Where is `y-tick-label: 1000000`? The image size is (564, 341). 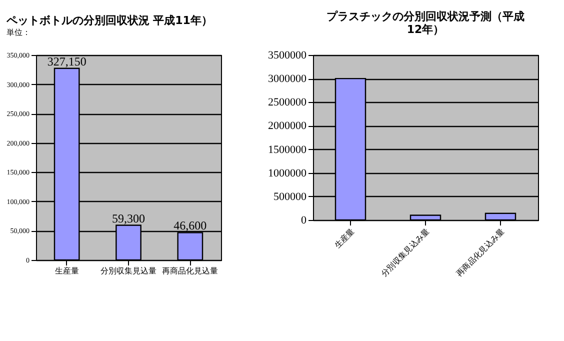 y-tick-label: 1000000 is located at coordinates (287, 173).